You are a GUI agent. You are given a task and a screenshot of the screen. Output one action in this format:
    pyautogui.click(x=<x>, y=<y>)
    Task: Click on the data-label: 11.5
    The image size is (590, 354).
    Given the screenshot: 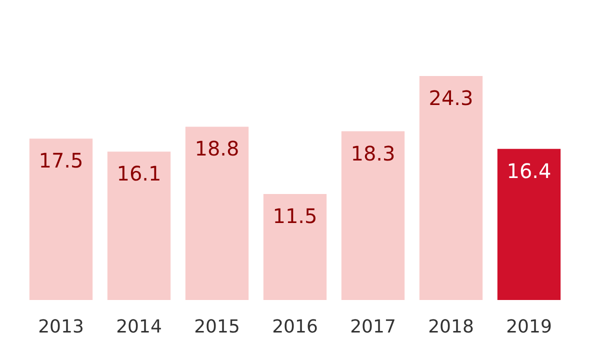 What is the action you would take?
    pyautogui.click(x=295, y=216)
    